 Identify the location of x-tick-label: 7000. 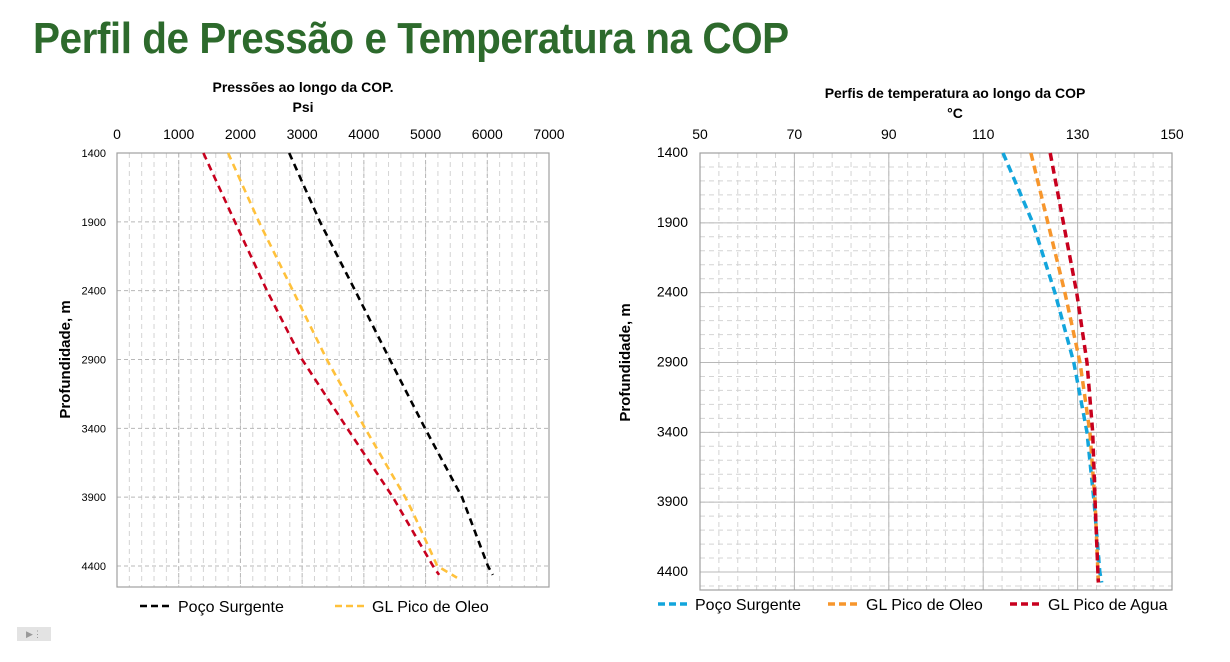
(548, 134).